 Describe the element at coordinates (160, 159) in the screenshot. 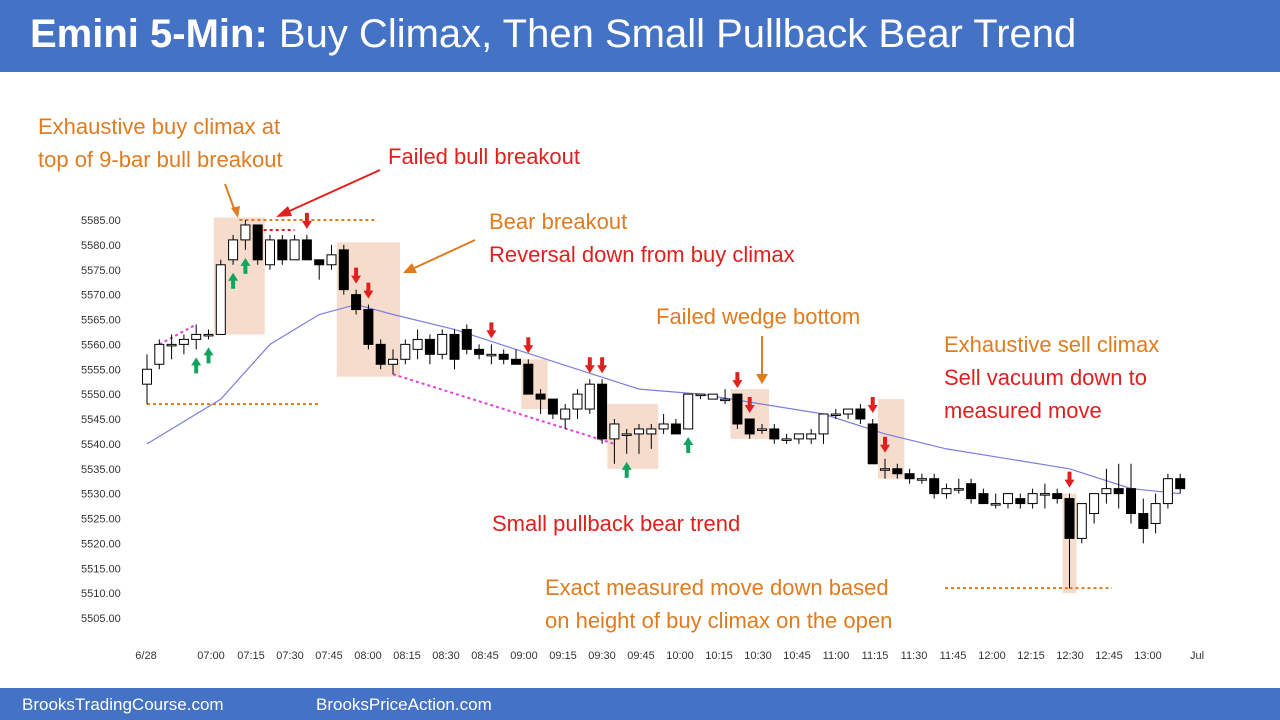

I see `buy-climax-annotation-line: top of 9-bar bull breakout` at that location.